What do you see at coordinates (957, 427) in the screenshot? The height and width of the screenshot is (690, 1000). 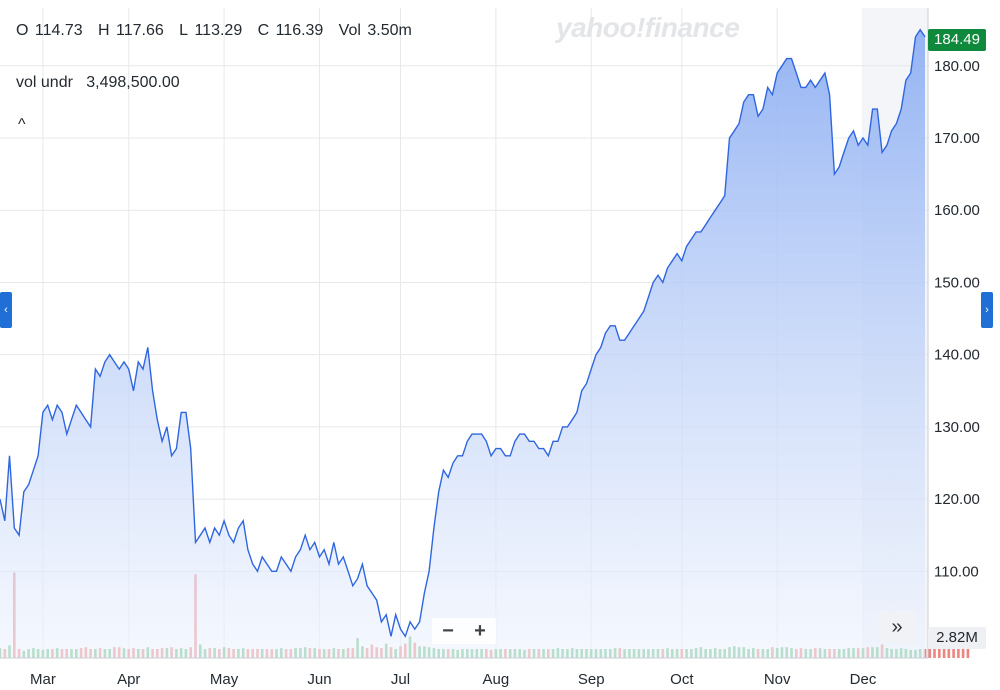 I see `y-tick-label: 130.00` at bounding box center [957, 427].